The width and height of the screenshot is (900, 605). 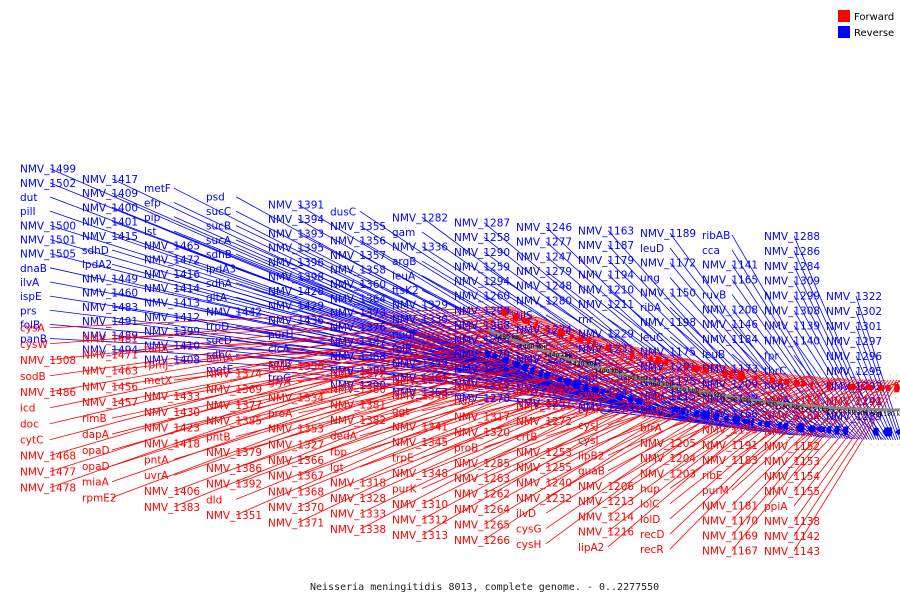 I want to click on gene-label: gam, so click(x=403, y=233).